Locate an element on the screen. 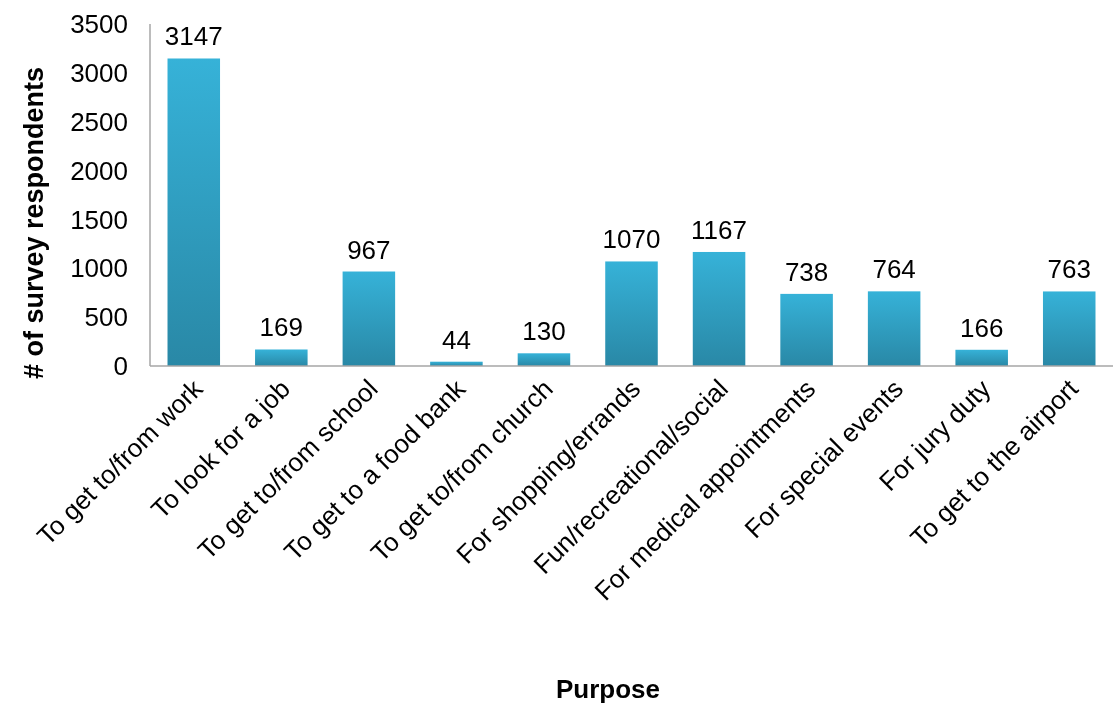  data-label: 967 is located at coordinates (369, 249).